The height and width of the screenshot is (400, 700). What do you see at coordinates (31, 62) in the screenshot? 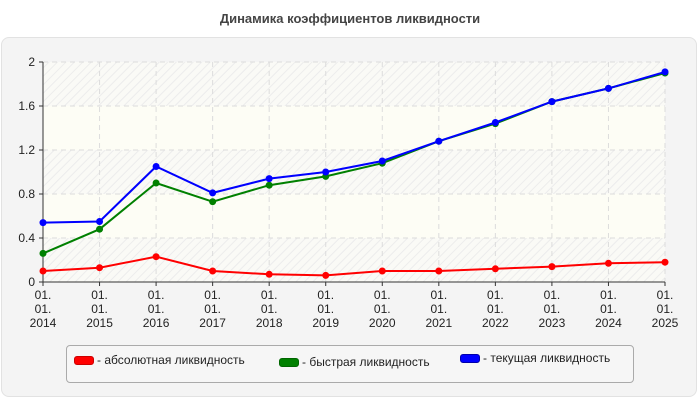
I see `y-tick-label: 2` at bounding box center [31, 62].